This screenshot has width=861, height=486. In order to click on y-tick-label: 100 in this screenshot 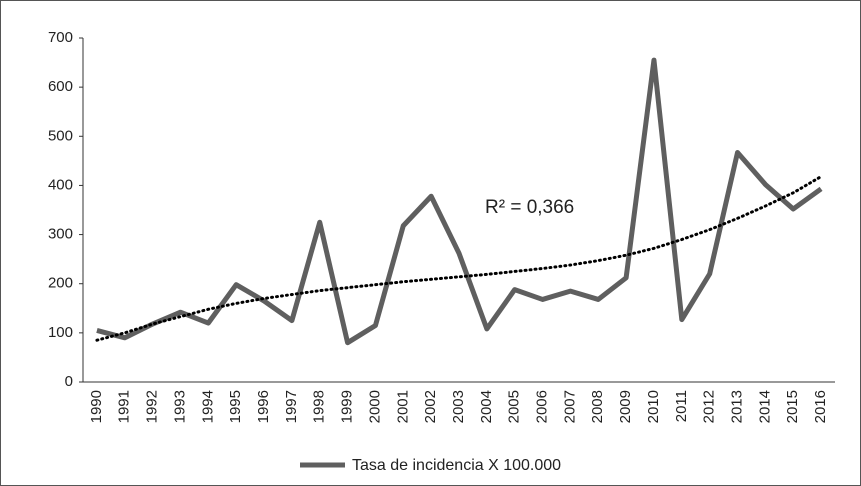, I will do `click(60, 332)`.